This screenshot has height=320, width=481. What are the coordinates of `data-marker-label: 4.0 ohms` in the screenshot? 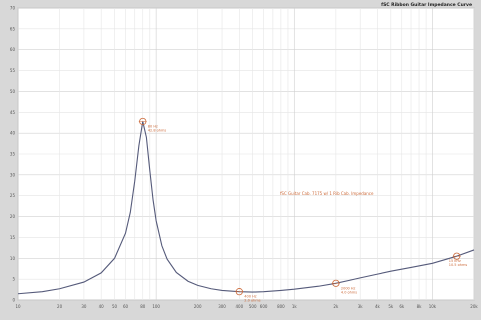 It's located at (349, 292).